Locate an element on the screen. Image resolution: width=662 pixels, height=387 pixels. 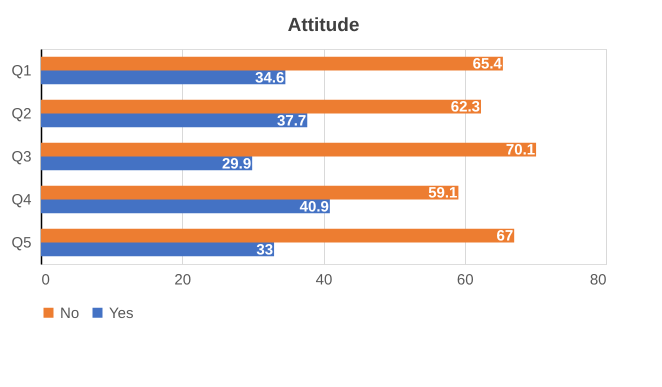
x-tick-label: 60 is located at coordinates (465, 280).